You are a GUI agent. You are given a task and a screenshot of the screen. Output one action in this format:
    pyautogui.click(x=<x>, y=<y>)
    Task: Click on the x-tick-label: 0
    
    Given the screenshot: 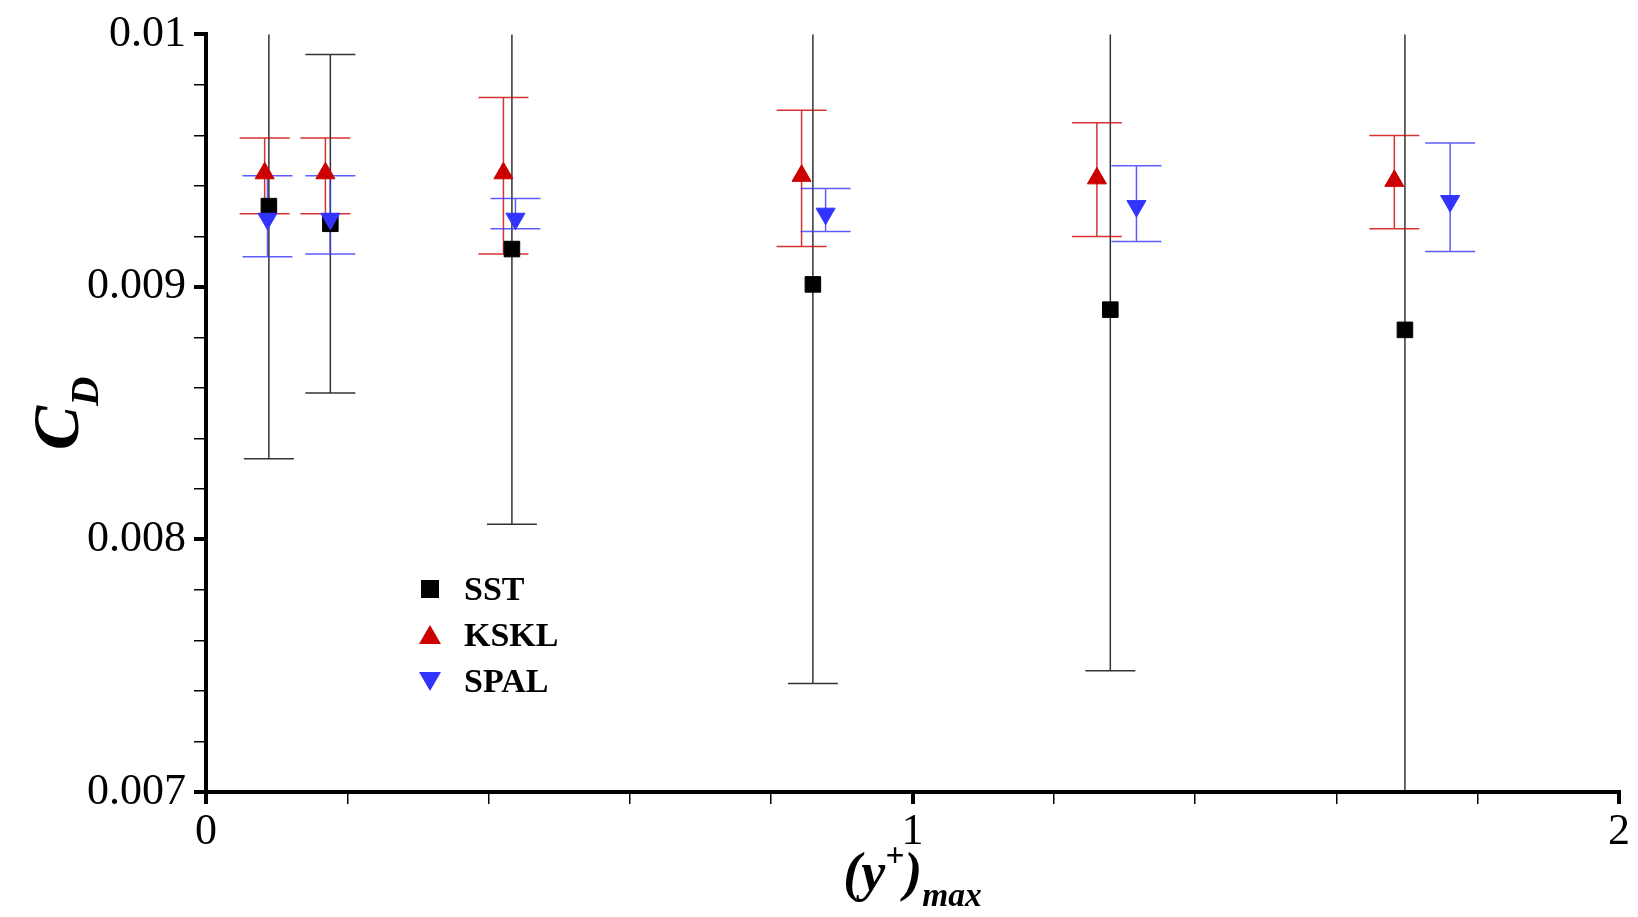 What is the action you would take?
    pyautogui.click(x=206, y=829)
    